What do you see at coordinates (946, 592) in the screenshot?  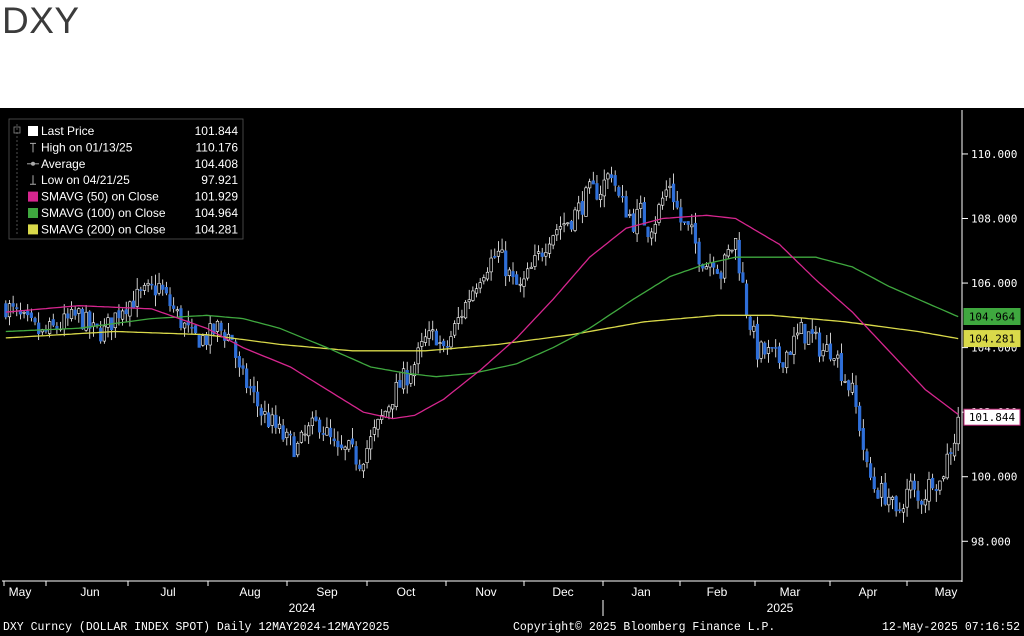 I see `x-month-label: May` at bounding box center [946, 592].